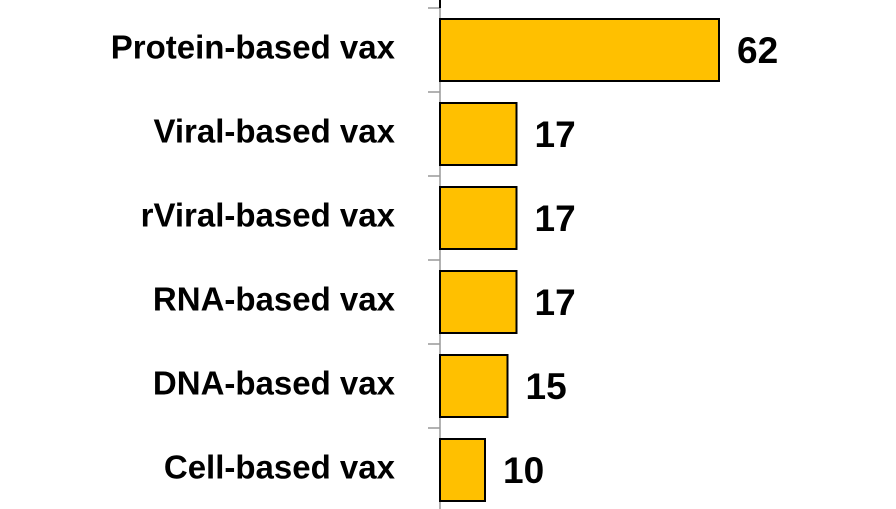  What do you see at coordinates (274, 383) in the screenshot?
I see `category-label: DNA-based vax` at bounding box center [274, 383].